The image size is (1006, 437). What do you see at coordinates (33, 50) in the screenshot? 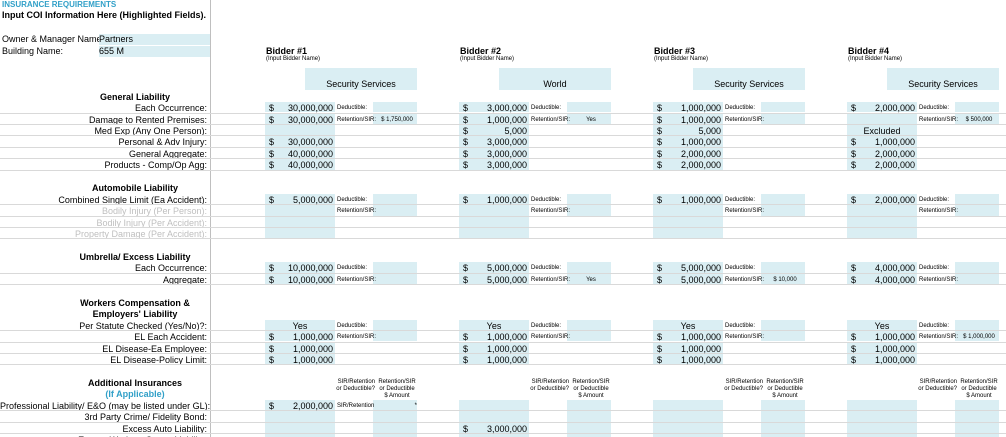
I see `building-label: Building Name:` at bounding box center [33, 50].